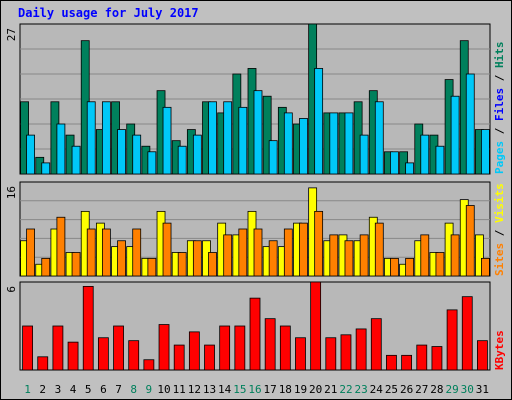  I want to click on x-tick-day-2: 2, so click(42, 389).